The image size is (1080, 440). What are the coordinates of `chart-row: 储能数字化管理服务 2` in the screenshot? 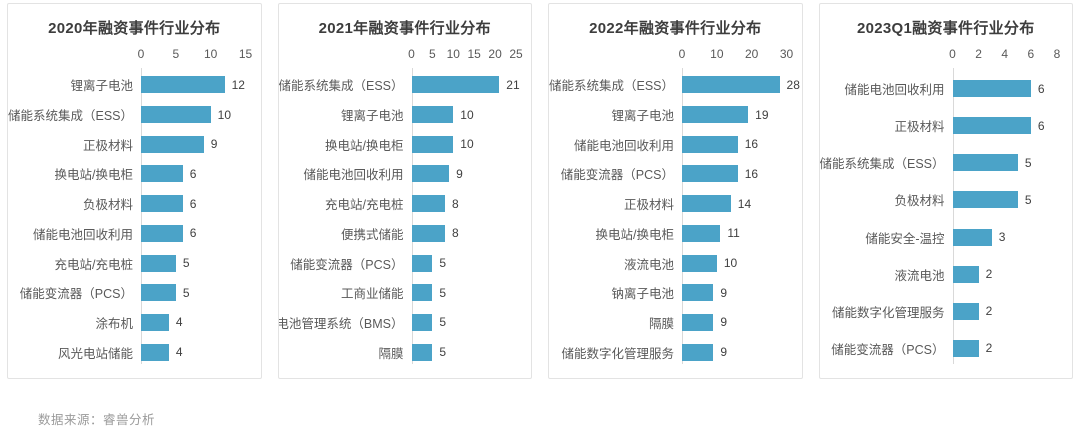 It's located at (946, 311).